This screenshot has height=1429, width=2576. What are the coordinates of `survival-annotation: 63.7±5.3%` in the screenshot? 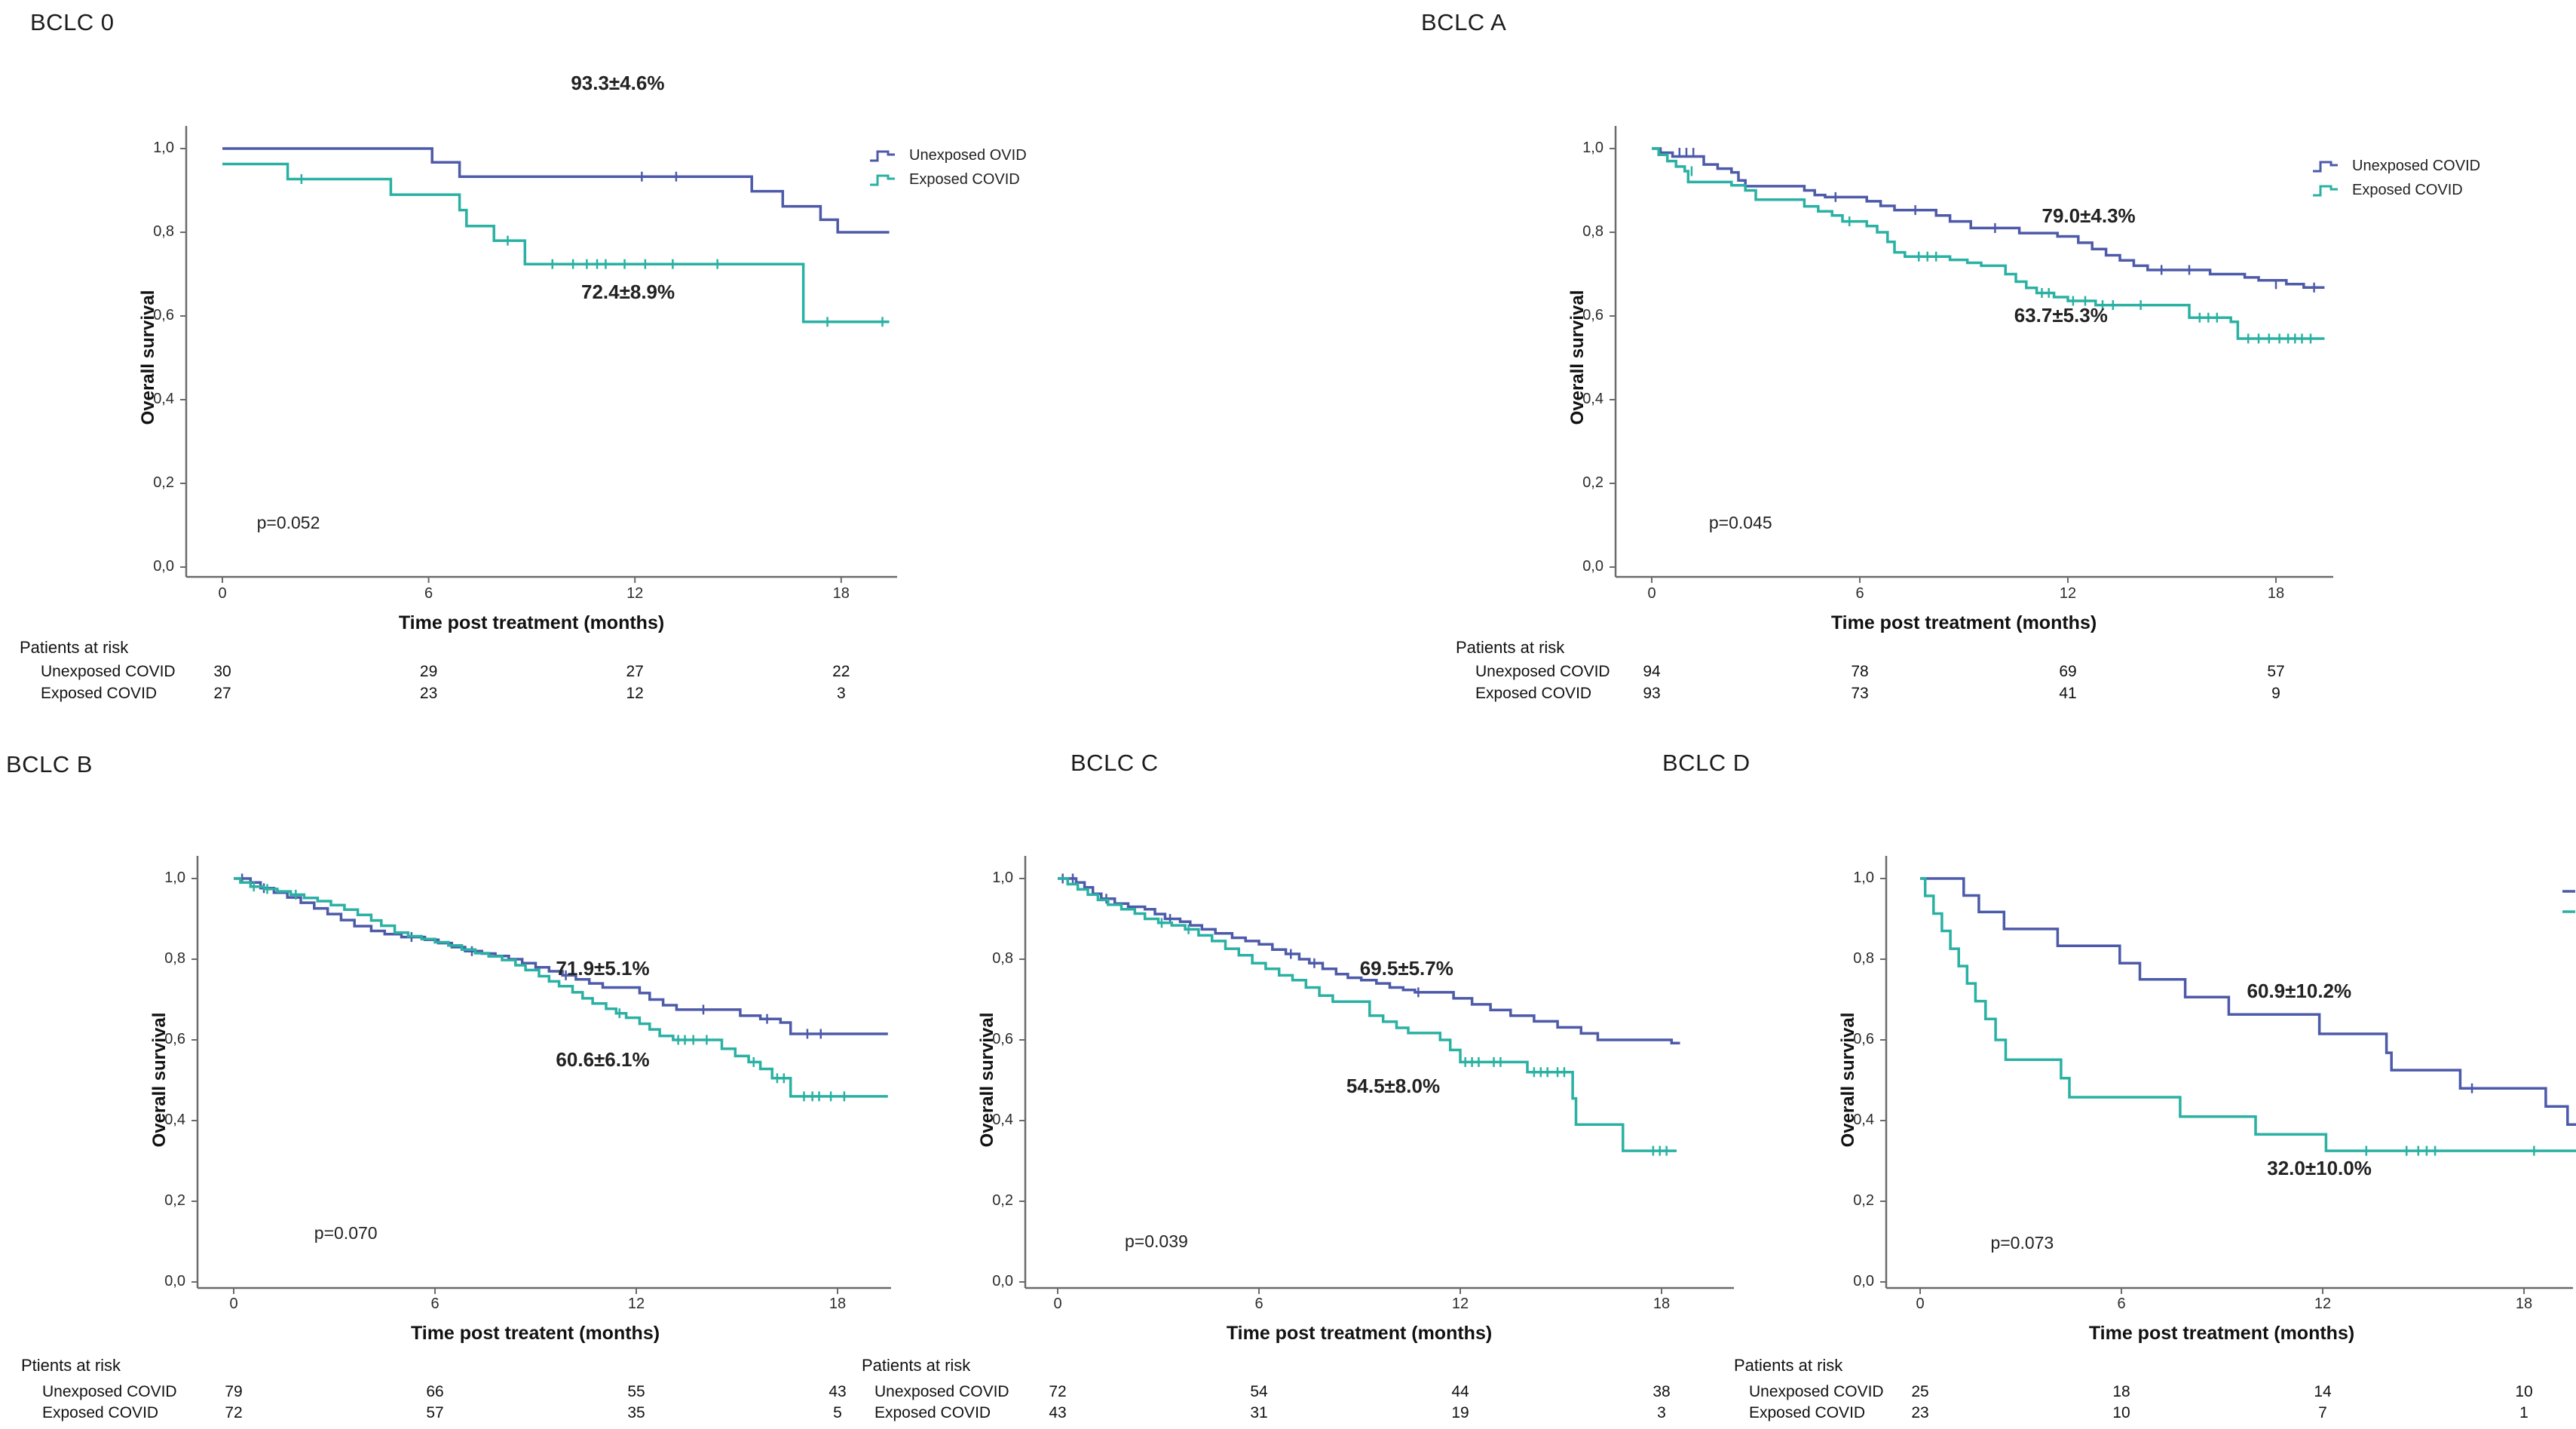 It's located at (2061, 315).